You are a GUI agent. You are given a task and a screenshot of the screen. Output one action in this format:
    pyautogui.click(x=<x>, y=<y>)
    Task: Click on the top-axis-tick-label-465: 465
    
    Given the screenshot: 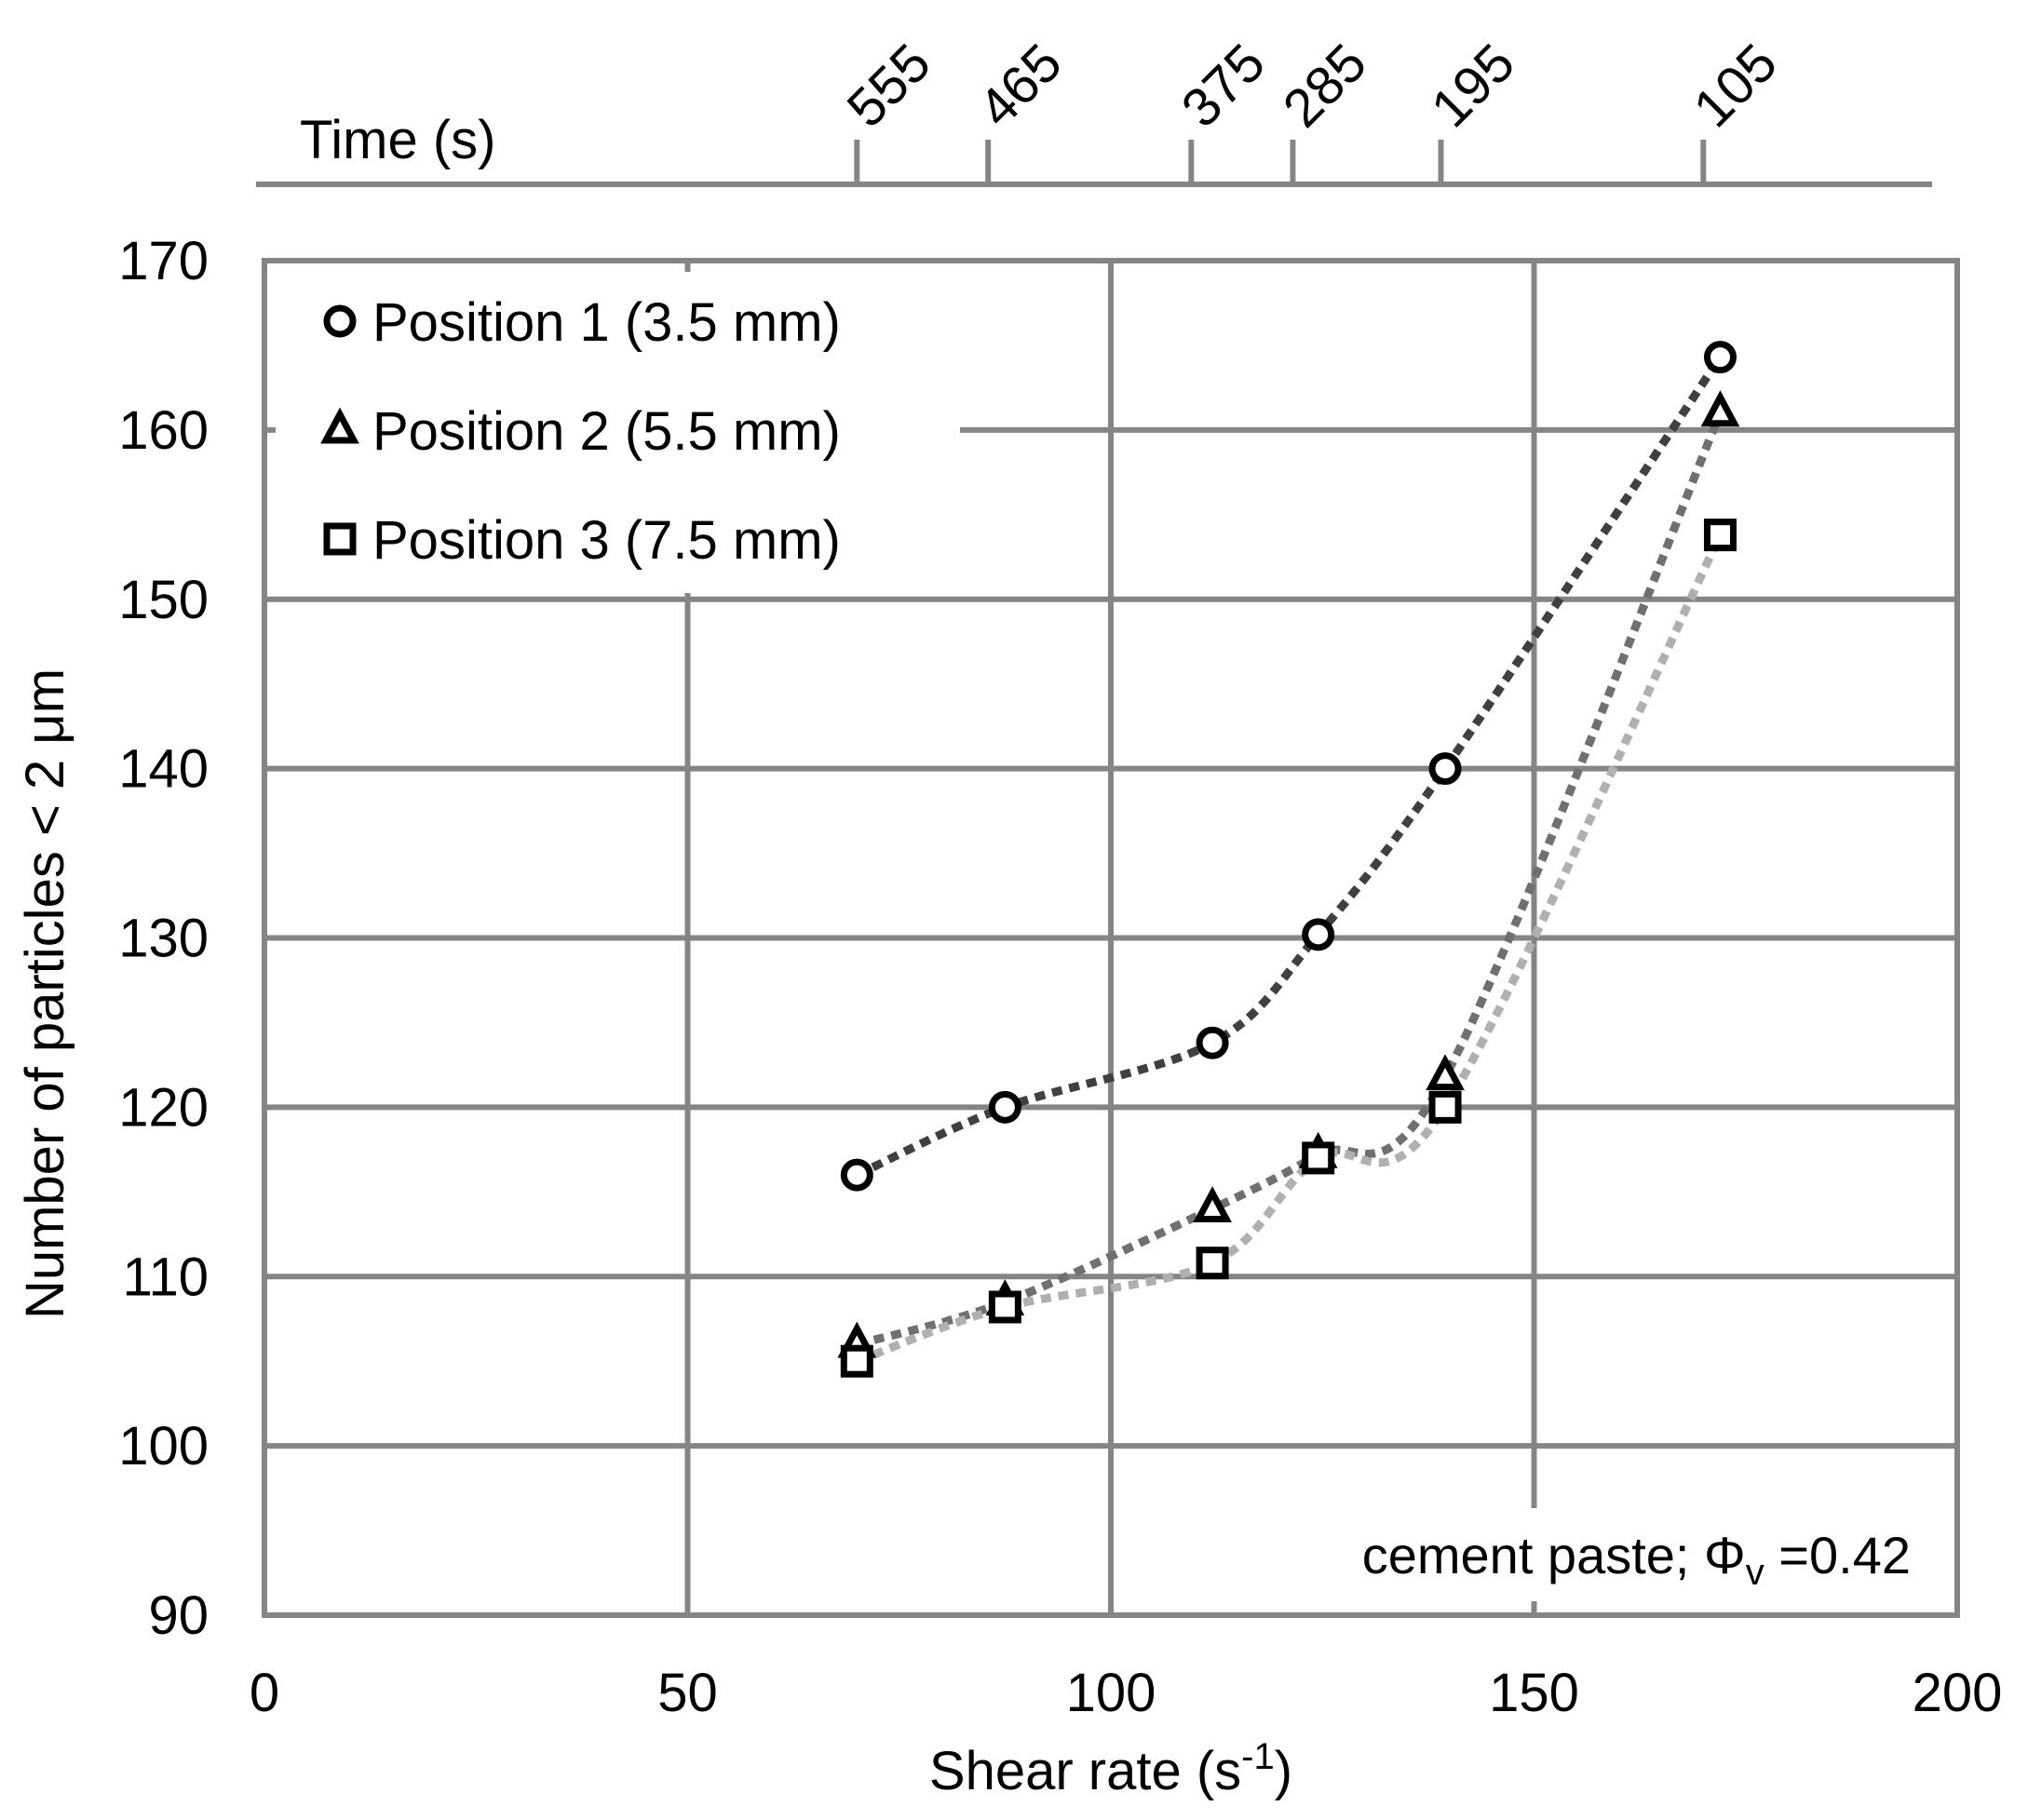 What is the action you would take?
    pyautogui.click(x=1020, y=86)
    